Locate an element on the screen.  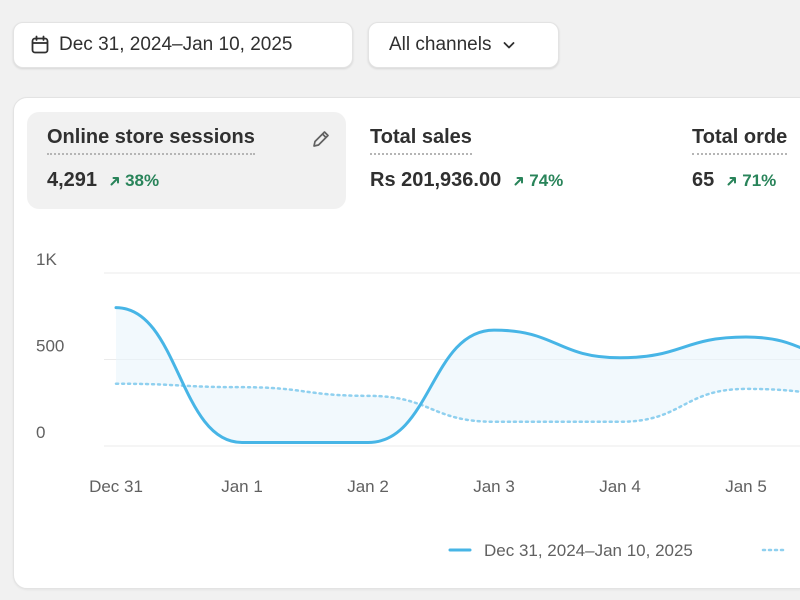
x-tick-label: Jan 3 is located at coordinates (494, 486).